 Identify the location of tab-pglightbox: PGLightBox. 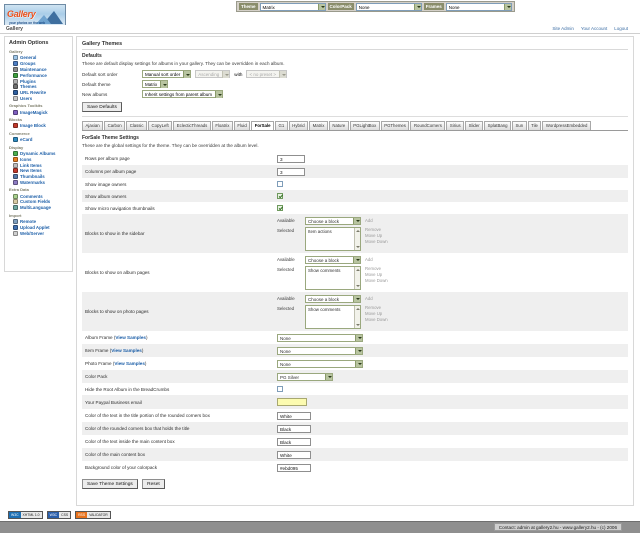
(364, 125).